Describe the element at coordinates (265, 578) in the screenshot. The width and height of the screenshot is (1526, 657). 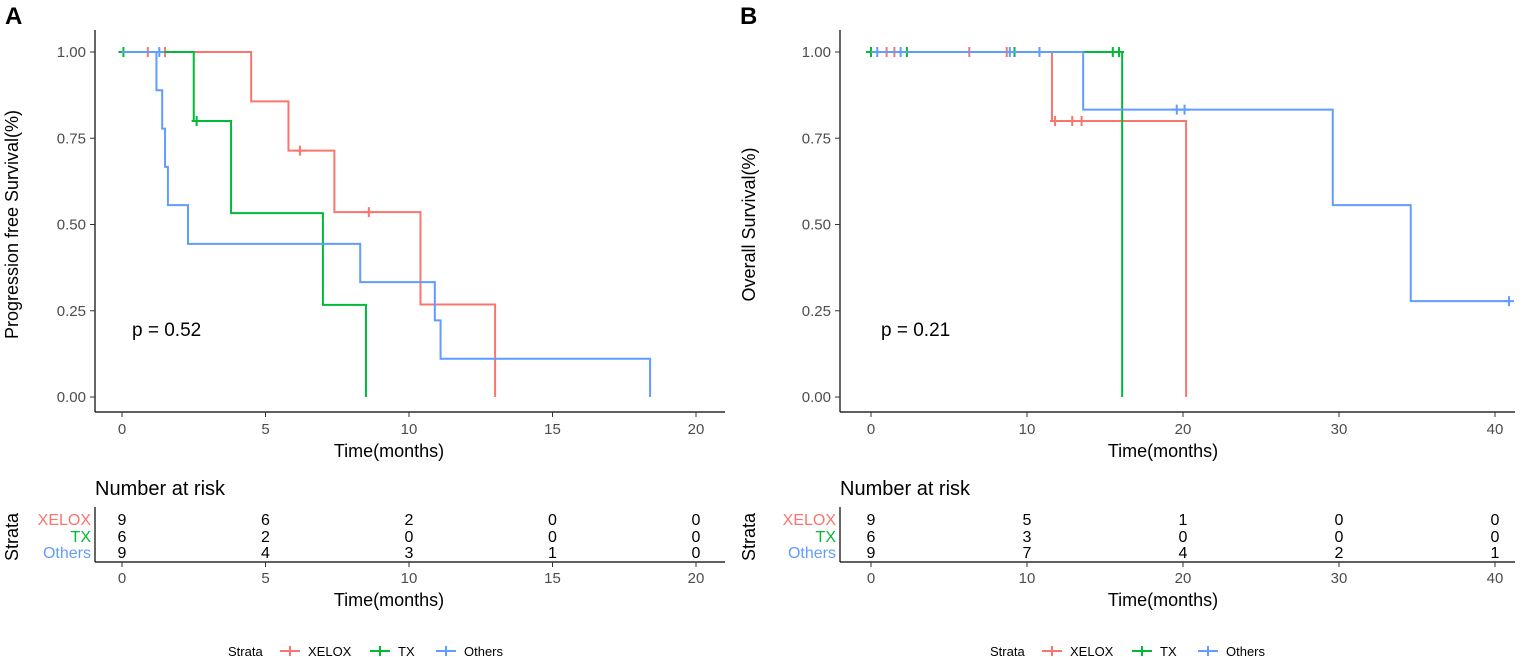
I see `risk-x-tick-label: 5` at that location.